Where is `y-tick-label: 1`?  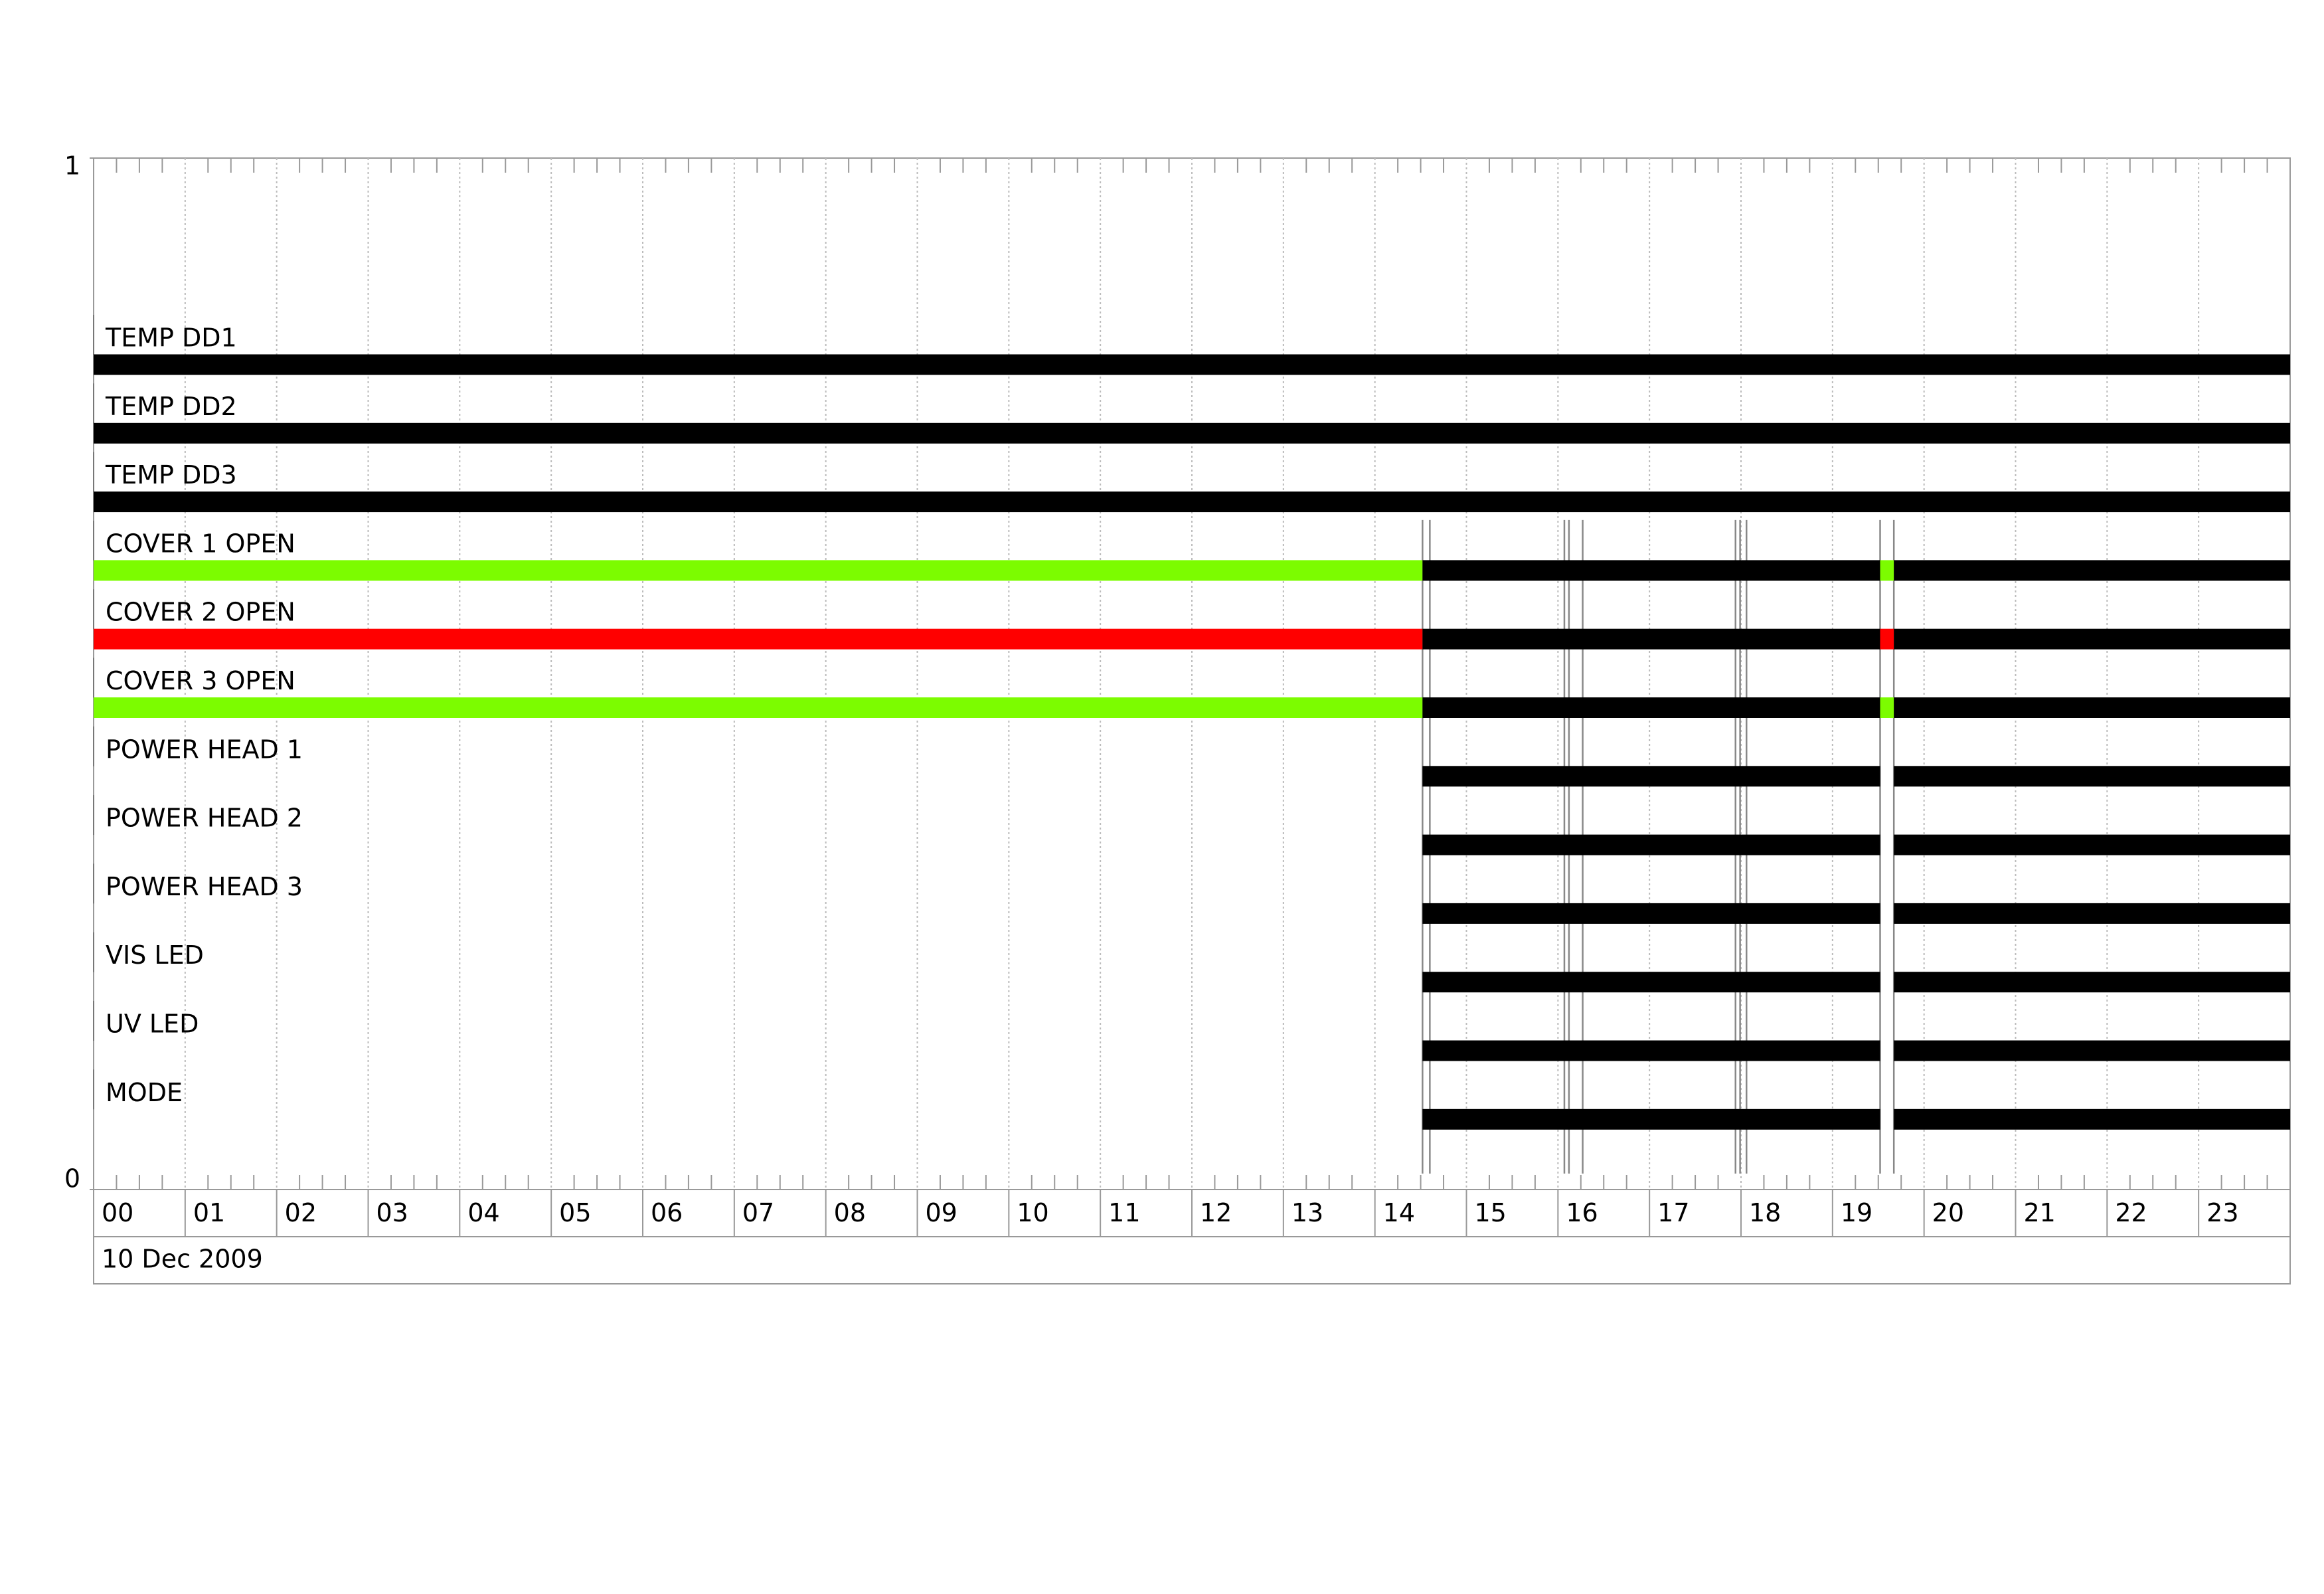
y-tick-label: 1 is located at coordinates (72, 166).